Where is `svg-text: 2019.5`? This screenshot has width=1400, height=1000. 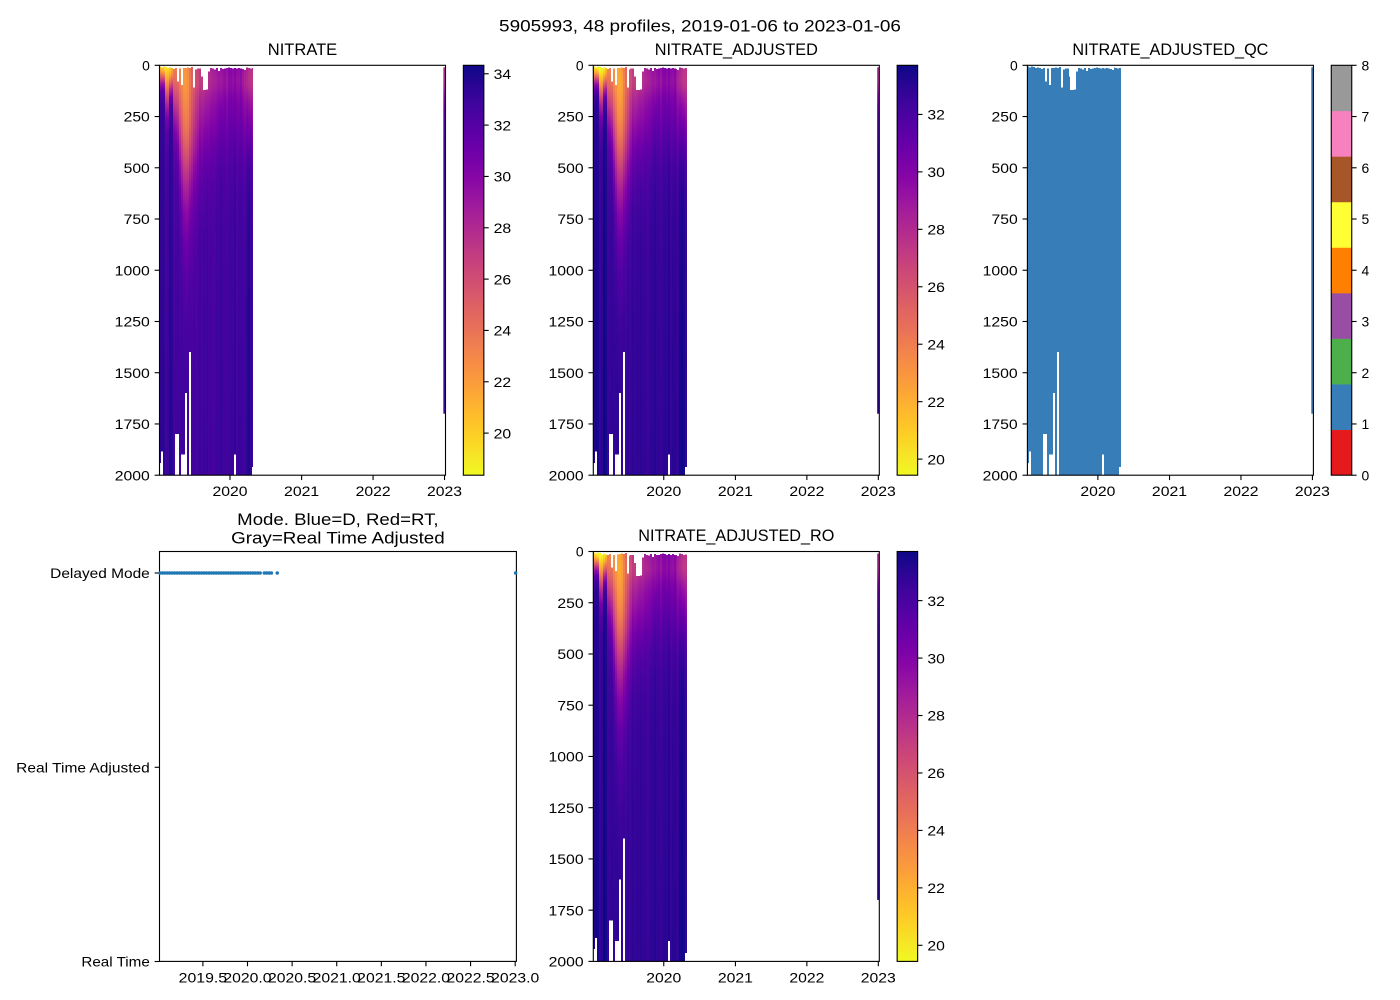 svg-text: 2019.5 is located at coordinates (203, 977).